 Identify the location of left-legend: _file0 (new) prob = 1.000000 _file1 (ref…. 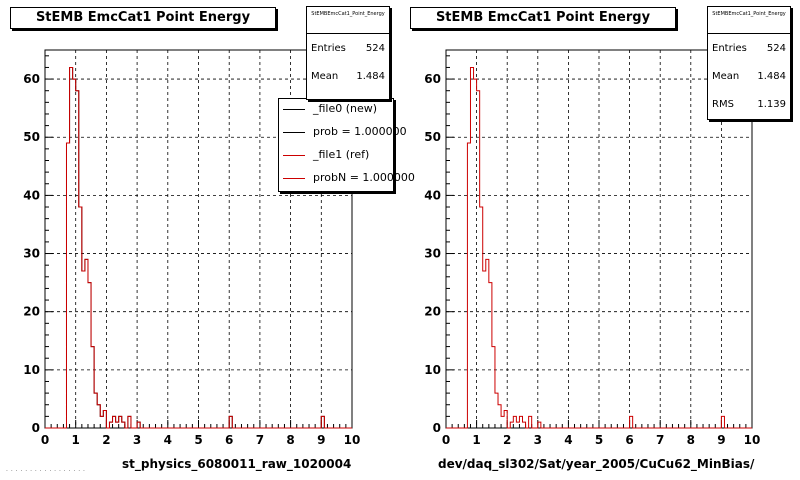
(346, 145).